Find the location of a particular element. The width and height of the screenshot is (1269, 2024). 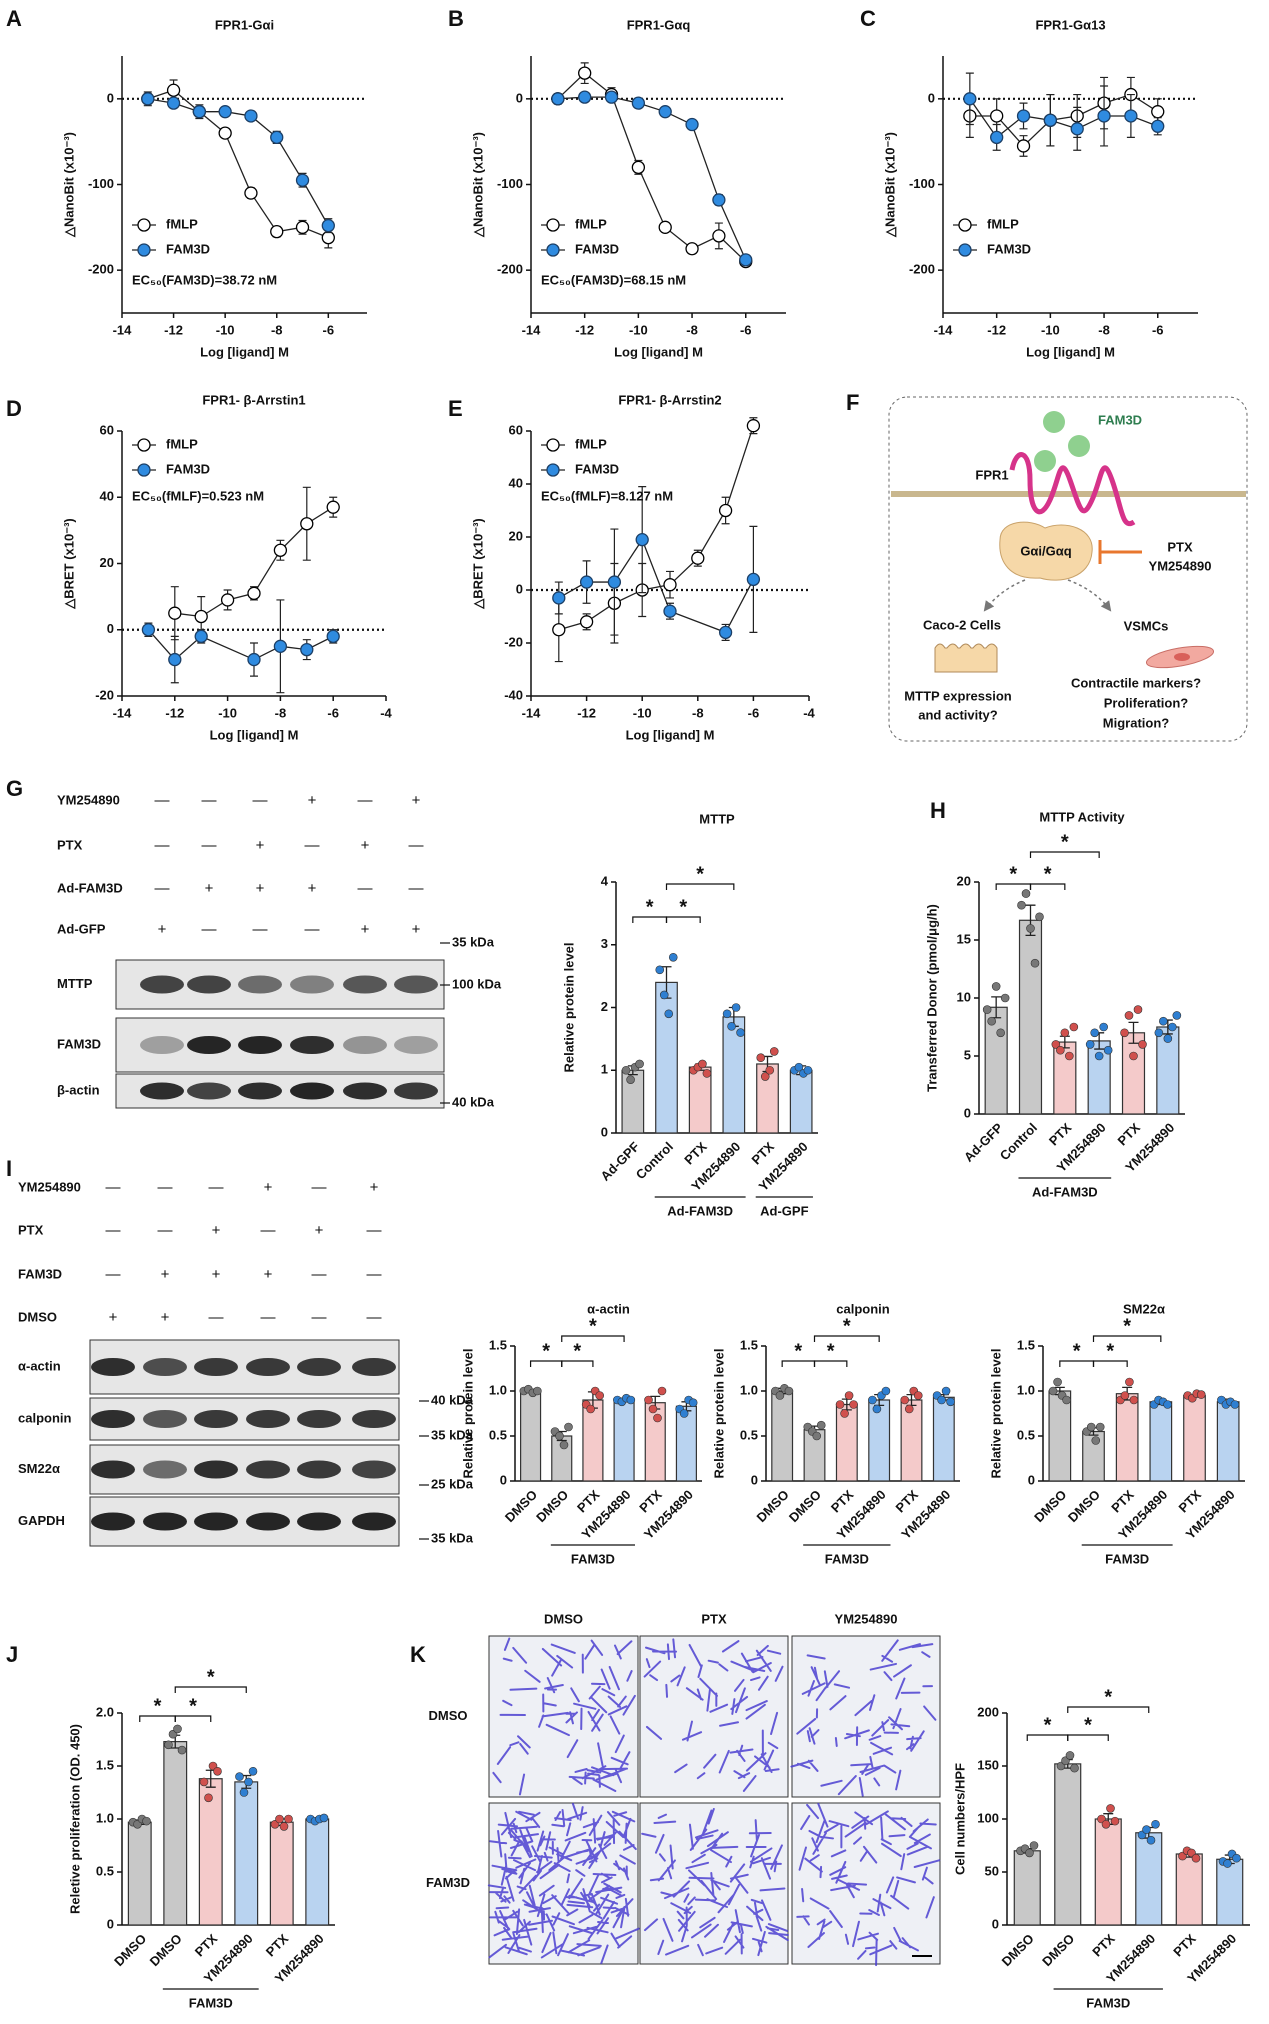

x-tick-label: -12 is located at coordinates (586, 712).